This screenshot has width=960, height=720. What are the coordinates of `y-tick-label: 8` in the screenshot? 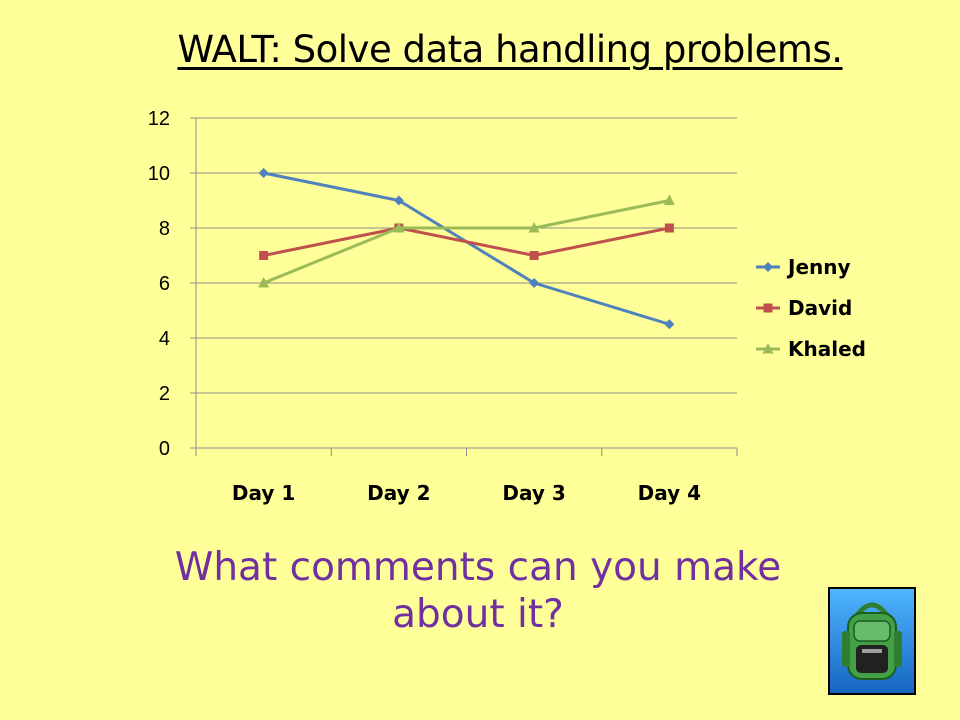 It's located at (164, 229).